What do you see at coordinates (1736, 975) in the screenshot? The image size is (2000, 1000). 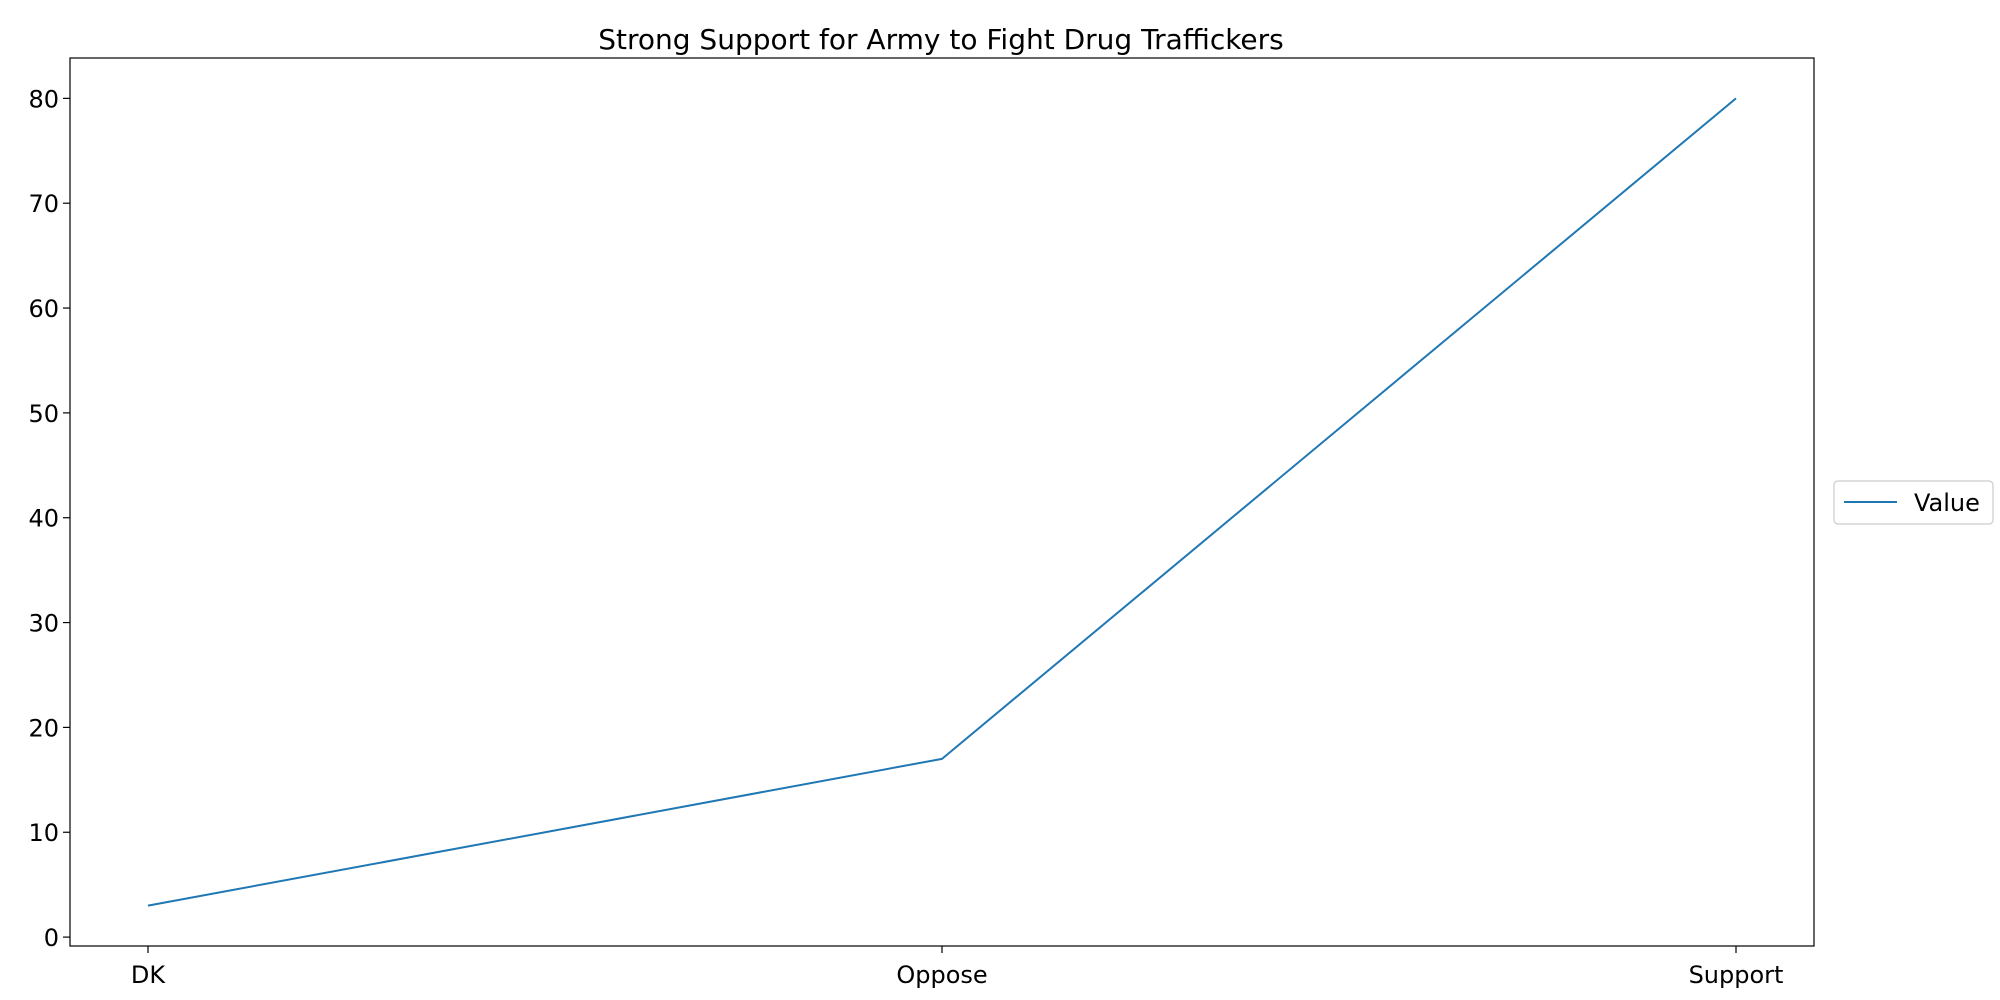 I see `x-tick-label: Support` at bounding box center [1736, 975].